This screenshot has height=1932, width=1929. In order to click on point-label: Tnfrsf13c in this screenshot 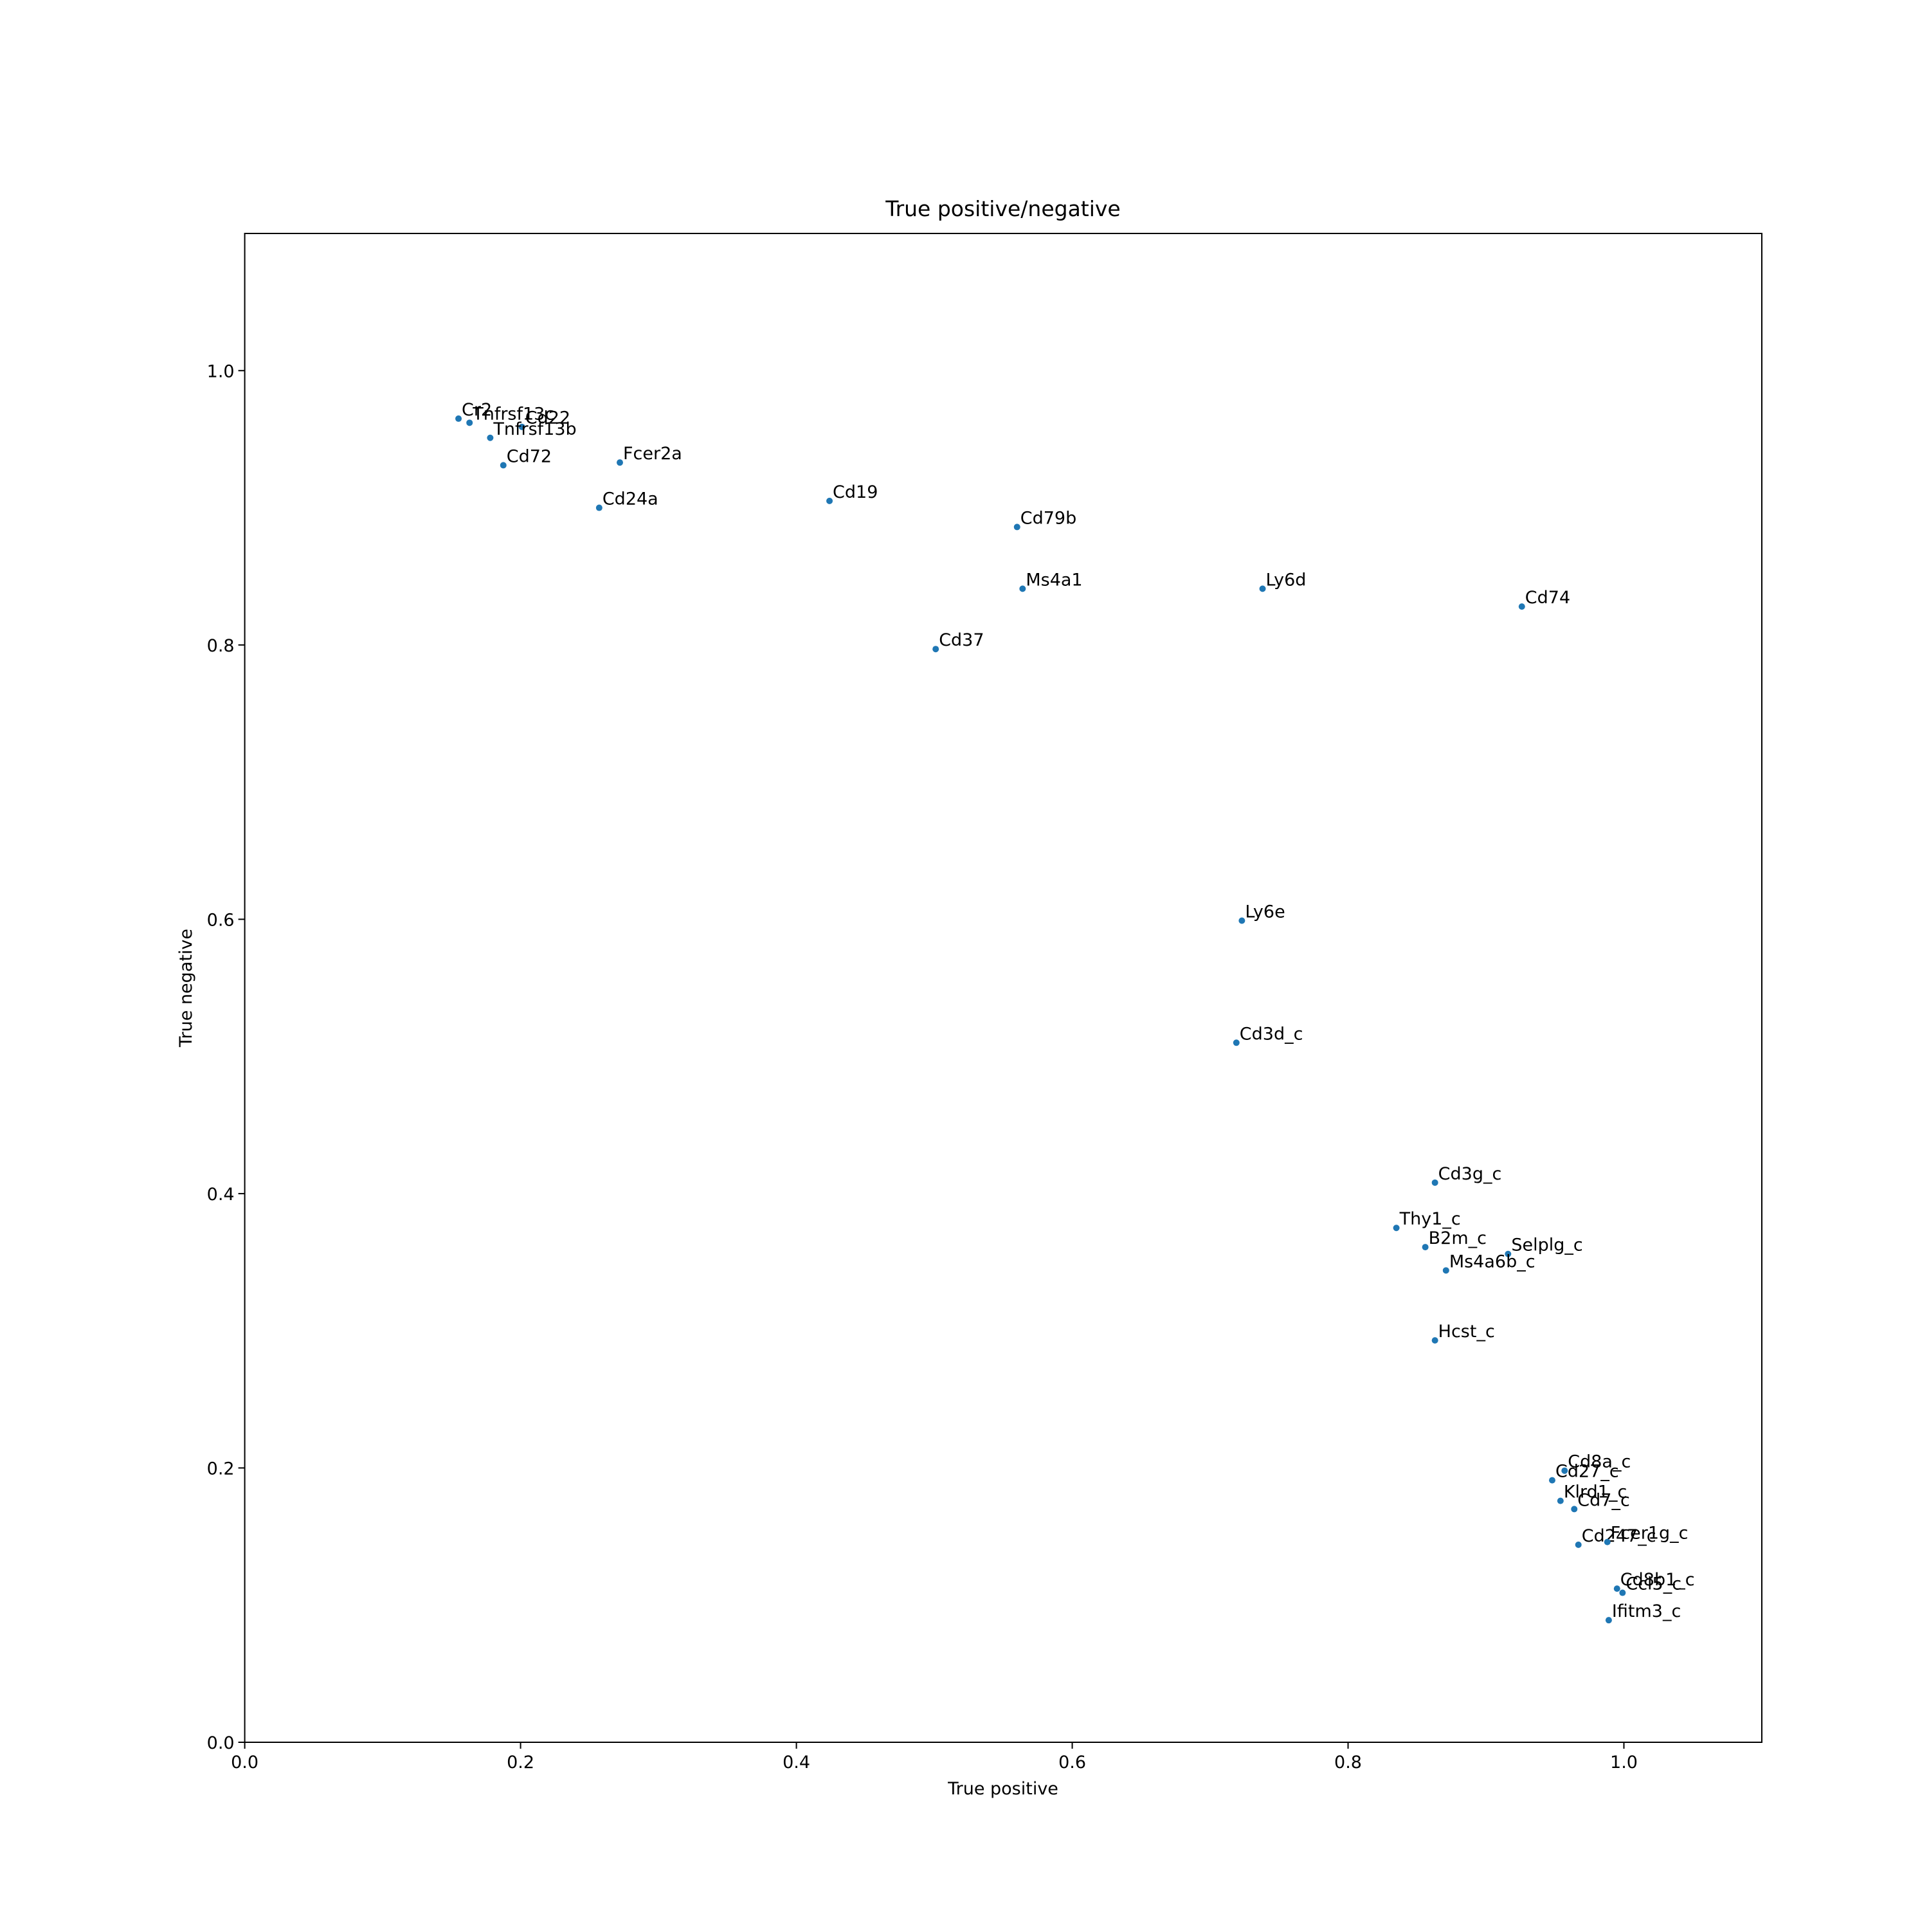, I will do `click(513, 414)`.